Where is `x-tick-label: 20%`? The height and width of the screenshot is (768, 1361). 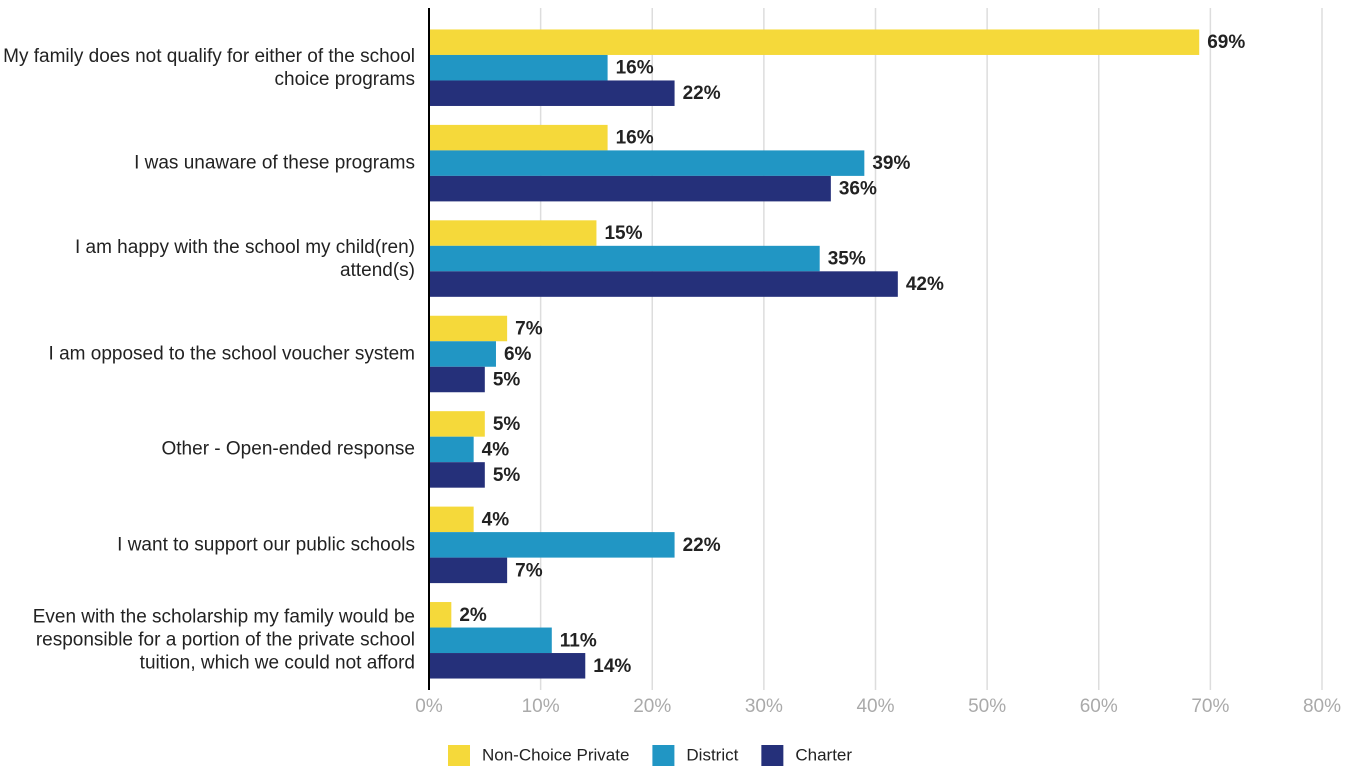
x-tick-label: 20% is located at coordinates (652, 706).